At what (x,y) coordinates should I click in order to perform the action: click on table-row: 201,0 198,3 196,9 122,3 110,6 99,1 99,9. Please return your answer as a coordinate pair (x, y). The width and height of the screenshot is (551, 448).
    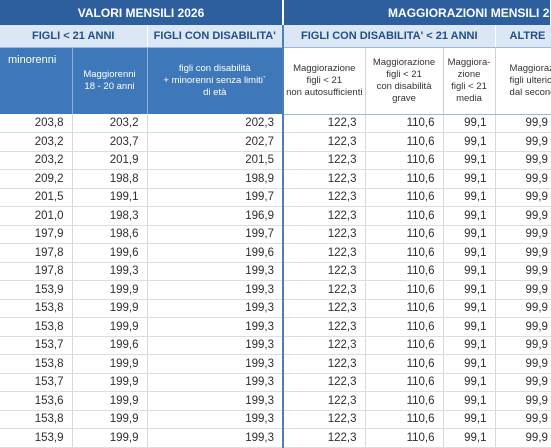
    Looking at the image, I should click on (275, 216).